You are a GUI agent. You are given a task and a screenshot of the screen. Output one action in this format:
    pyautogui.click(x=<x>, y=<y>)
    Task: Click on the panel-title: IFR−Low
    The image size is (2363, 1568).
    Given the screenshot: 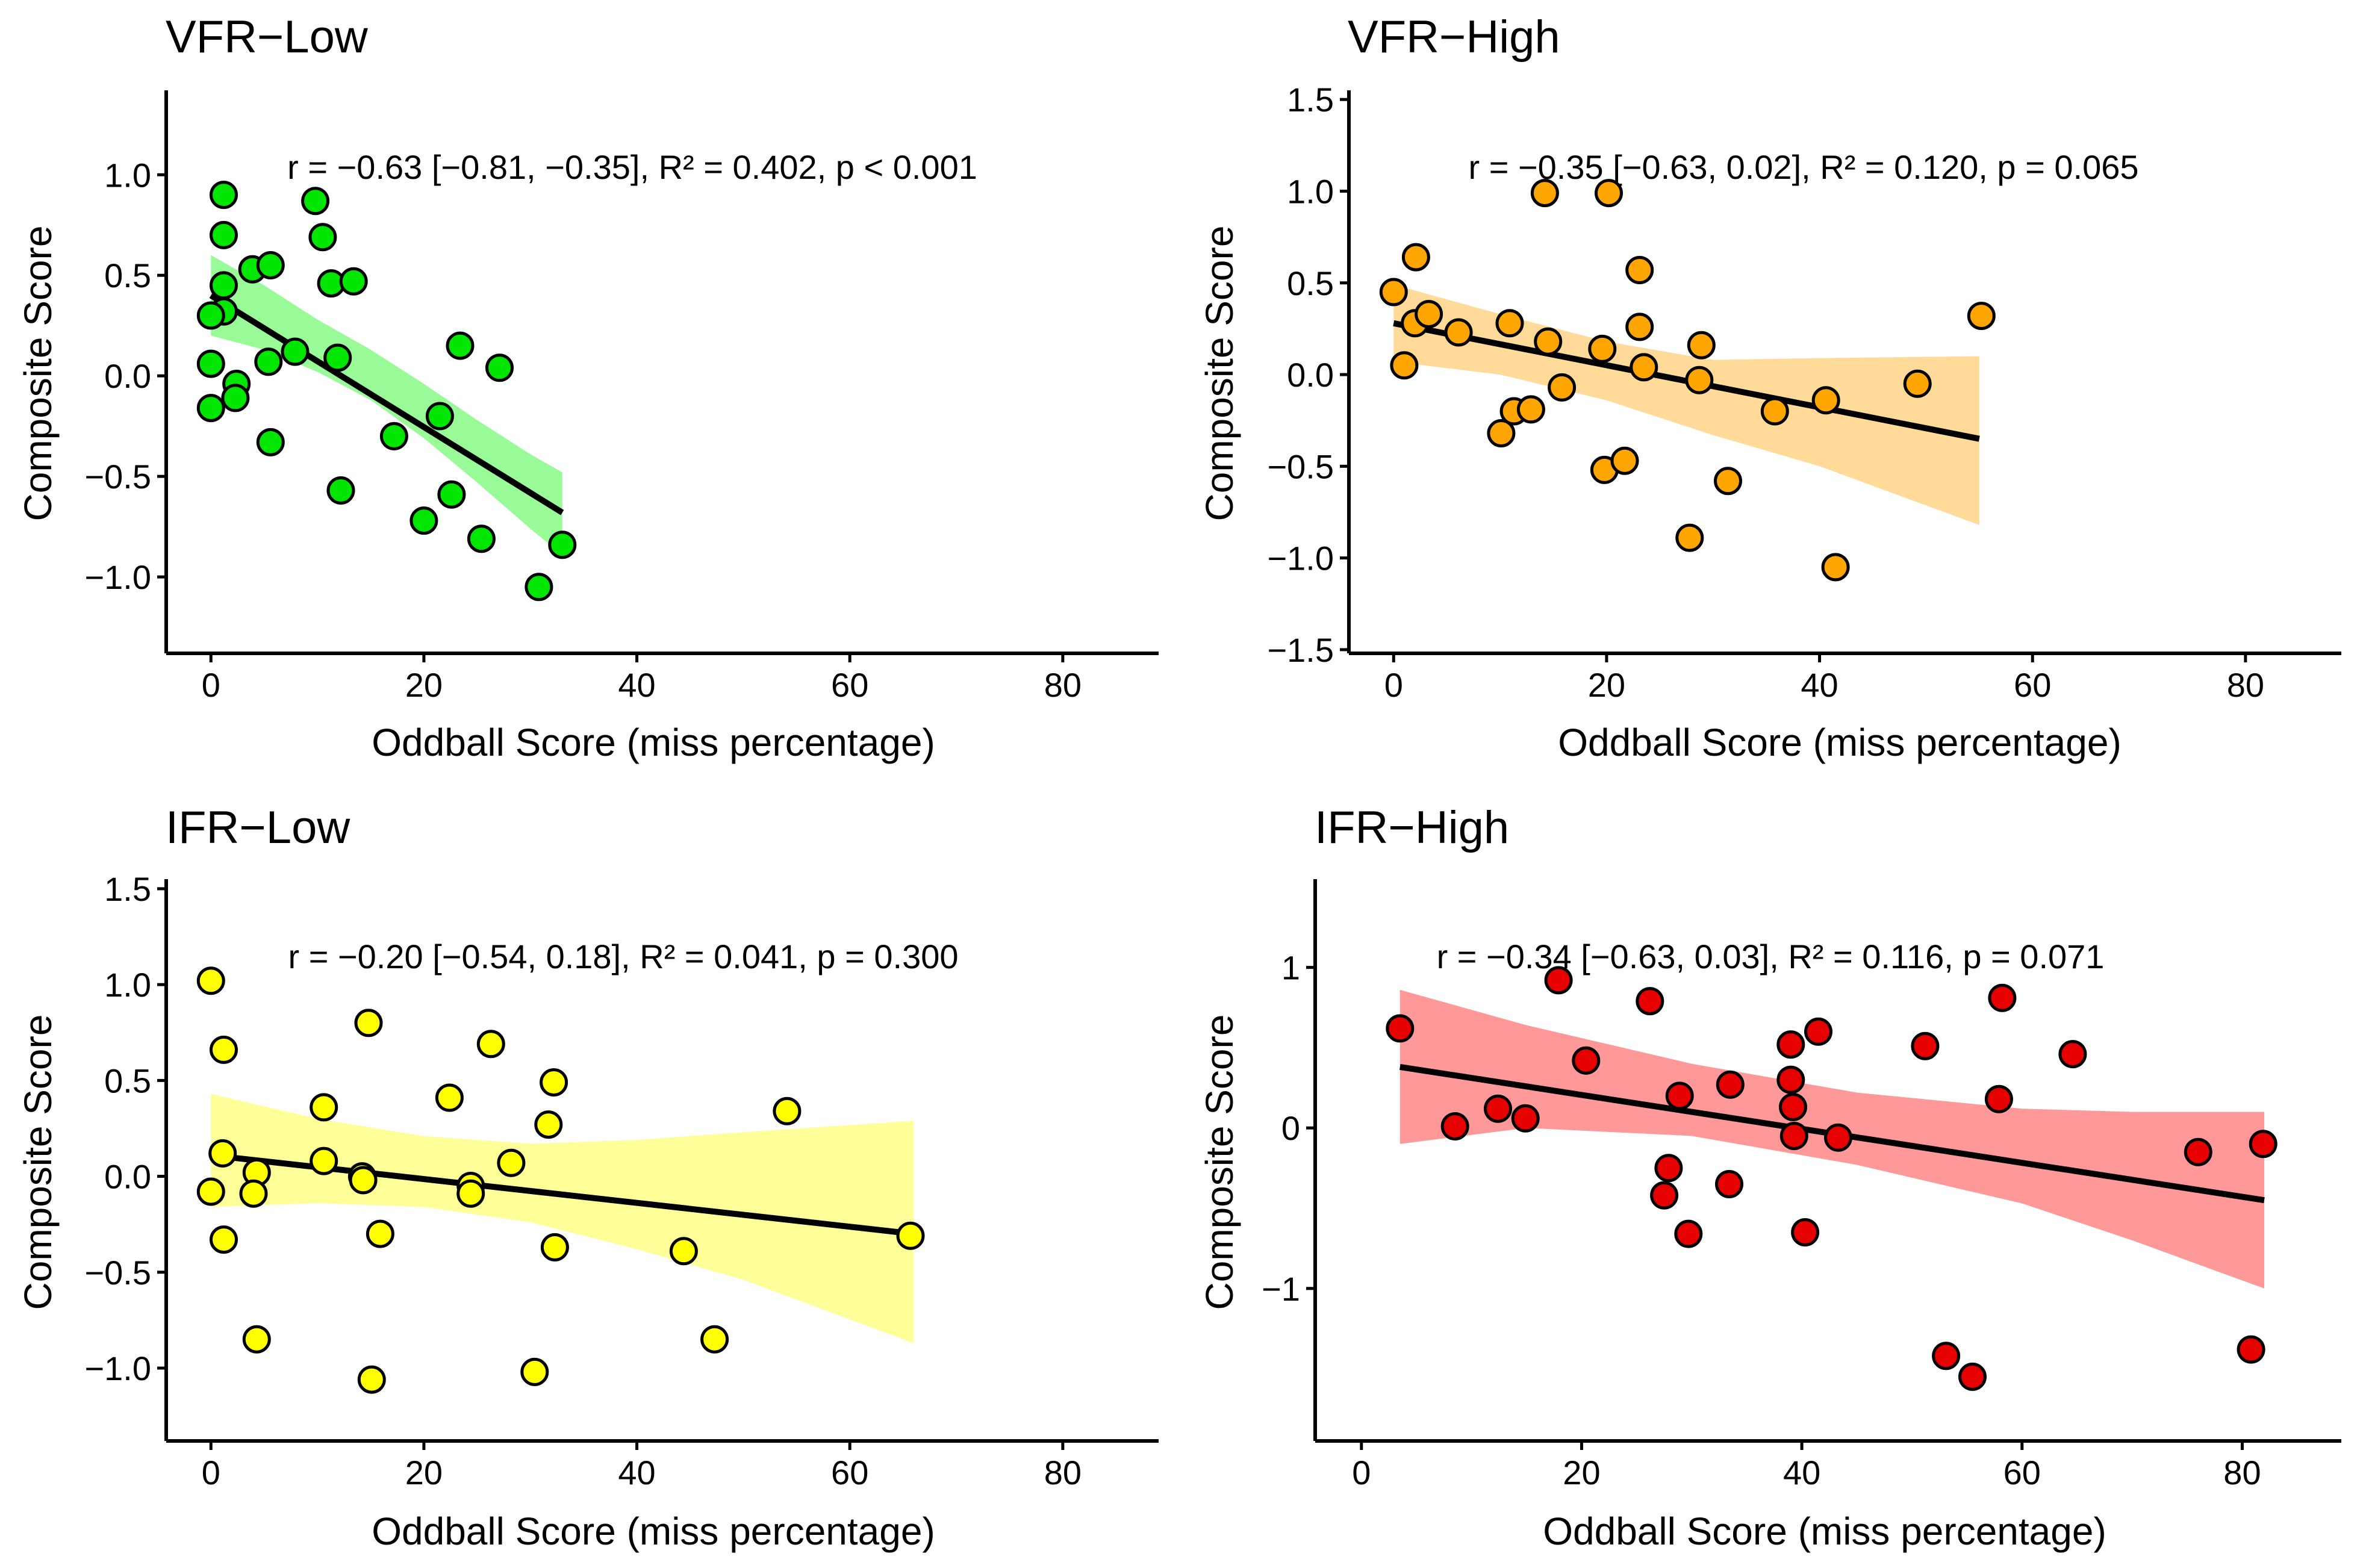 What is the action you would take?
    pyautogui.click(x=258, y=828)
    